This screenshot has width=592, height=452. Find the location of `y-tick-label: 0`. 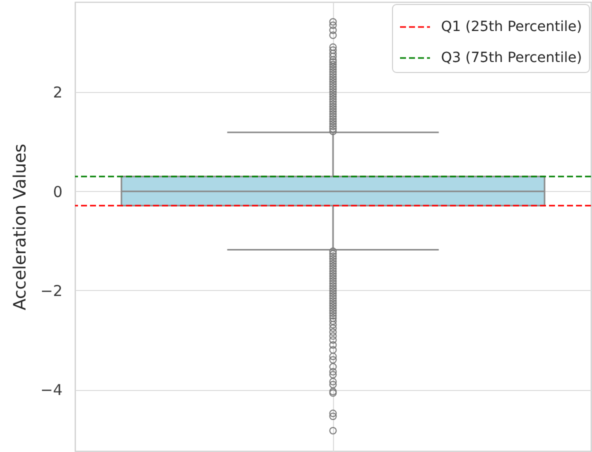

y-tick-label: 0 is located at coordinates (57, 191).